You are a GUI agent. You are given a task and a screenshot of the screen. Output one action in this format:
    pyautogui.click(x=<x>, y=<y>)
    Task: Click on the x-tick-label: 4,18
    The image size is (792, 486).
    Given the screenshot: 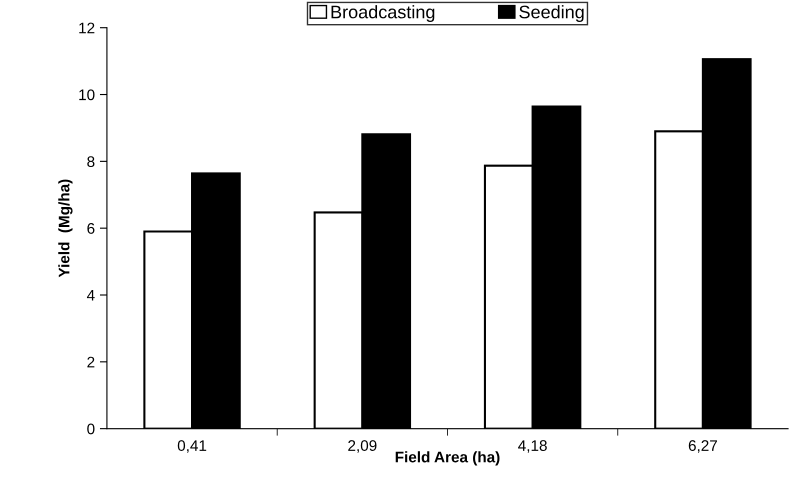 What is the action you would take?
    pyautogui.click(x=532, y=446)
    